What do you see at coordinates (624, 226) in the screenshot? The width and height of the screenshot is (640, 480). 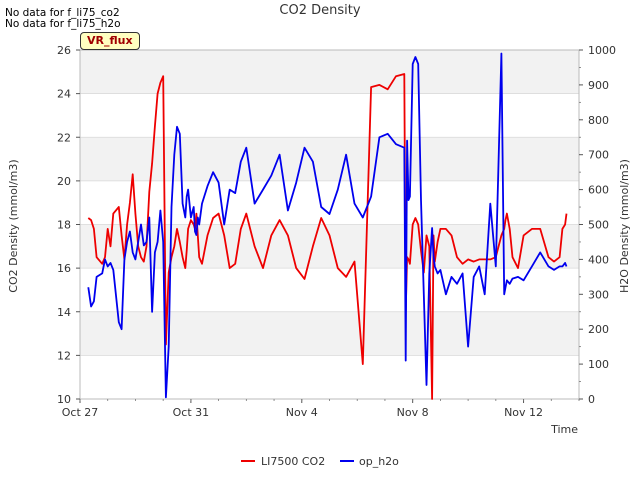 I see `y2-axis-label: H2O Density (mmol/m3)` at bounding box center [624, 226].